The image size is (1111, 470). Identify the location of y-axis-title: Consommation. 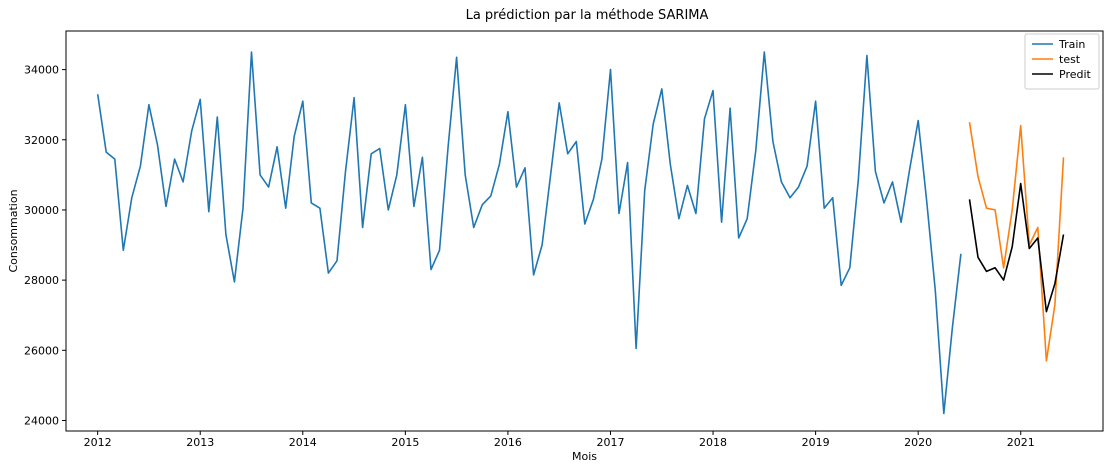
(13, 230).